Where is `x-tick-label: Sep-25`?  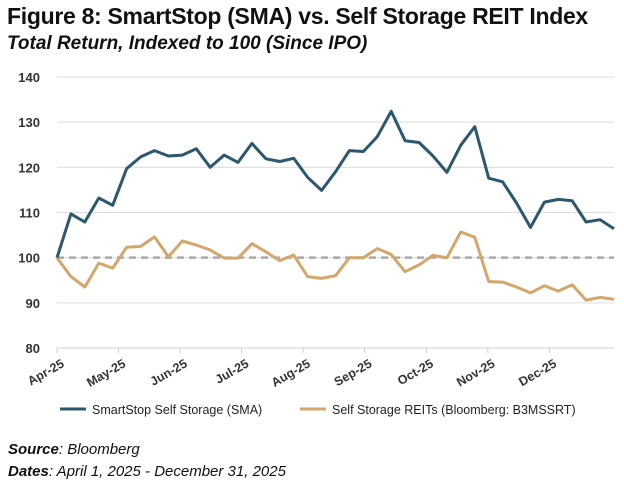
x-tick-label: Sep-25 is located at coordinates (353, 372).